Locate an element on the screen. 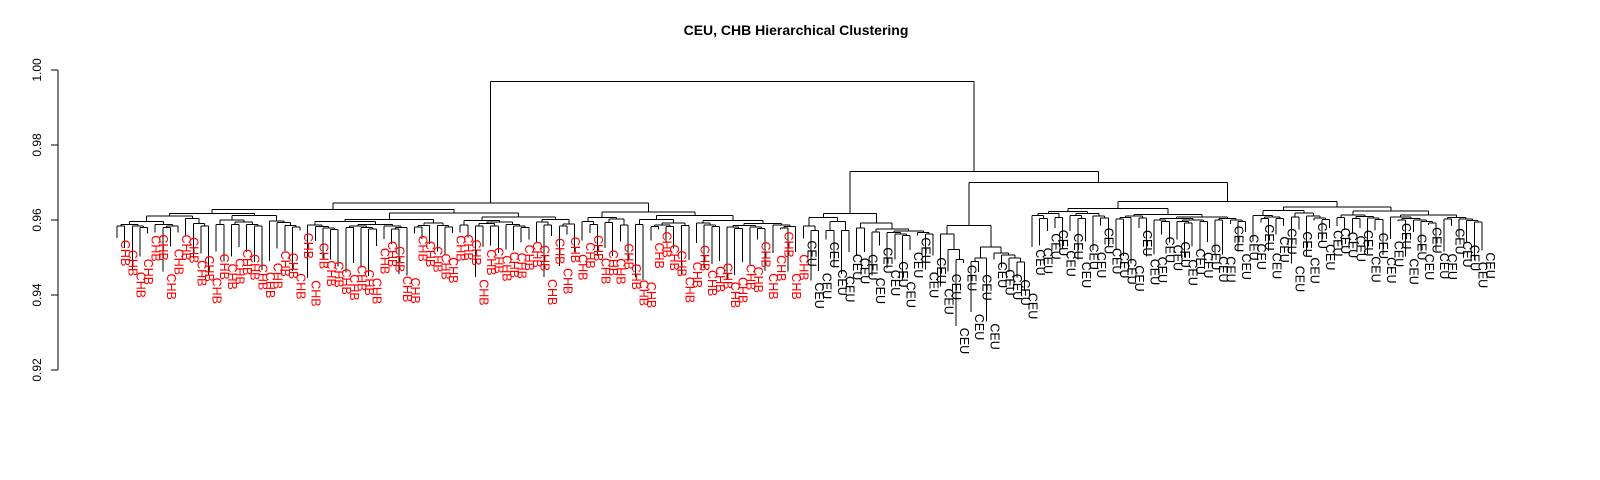  y-tick-label: 0.96 is located at coordinates (37, 220).